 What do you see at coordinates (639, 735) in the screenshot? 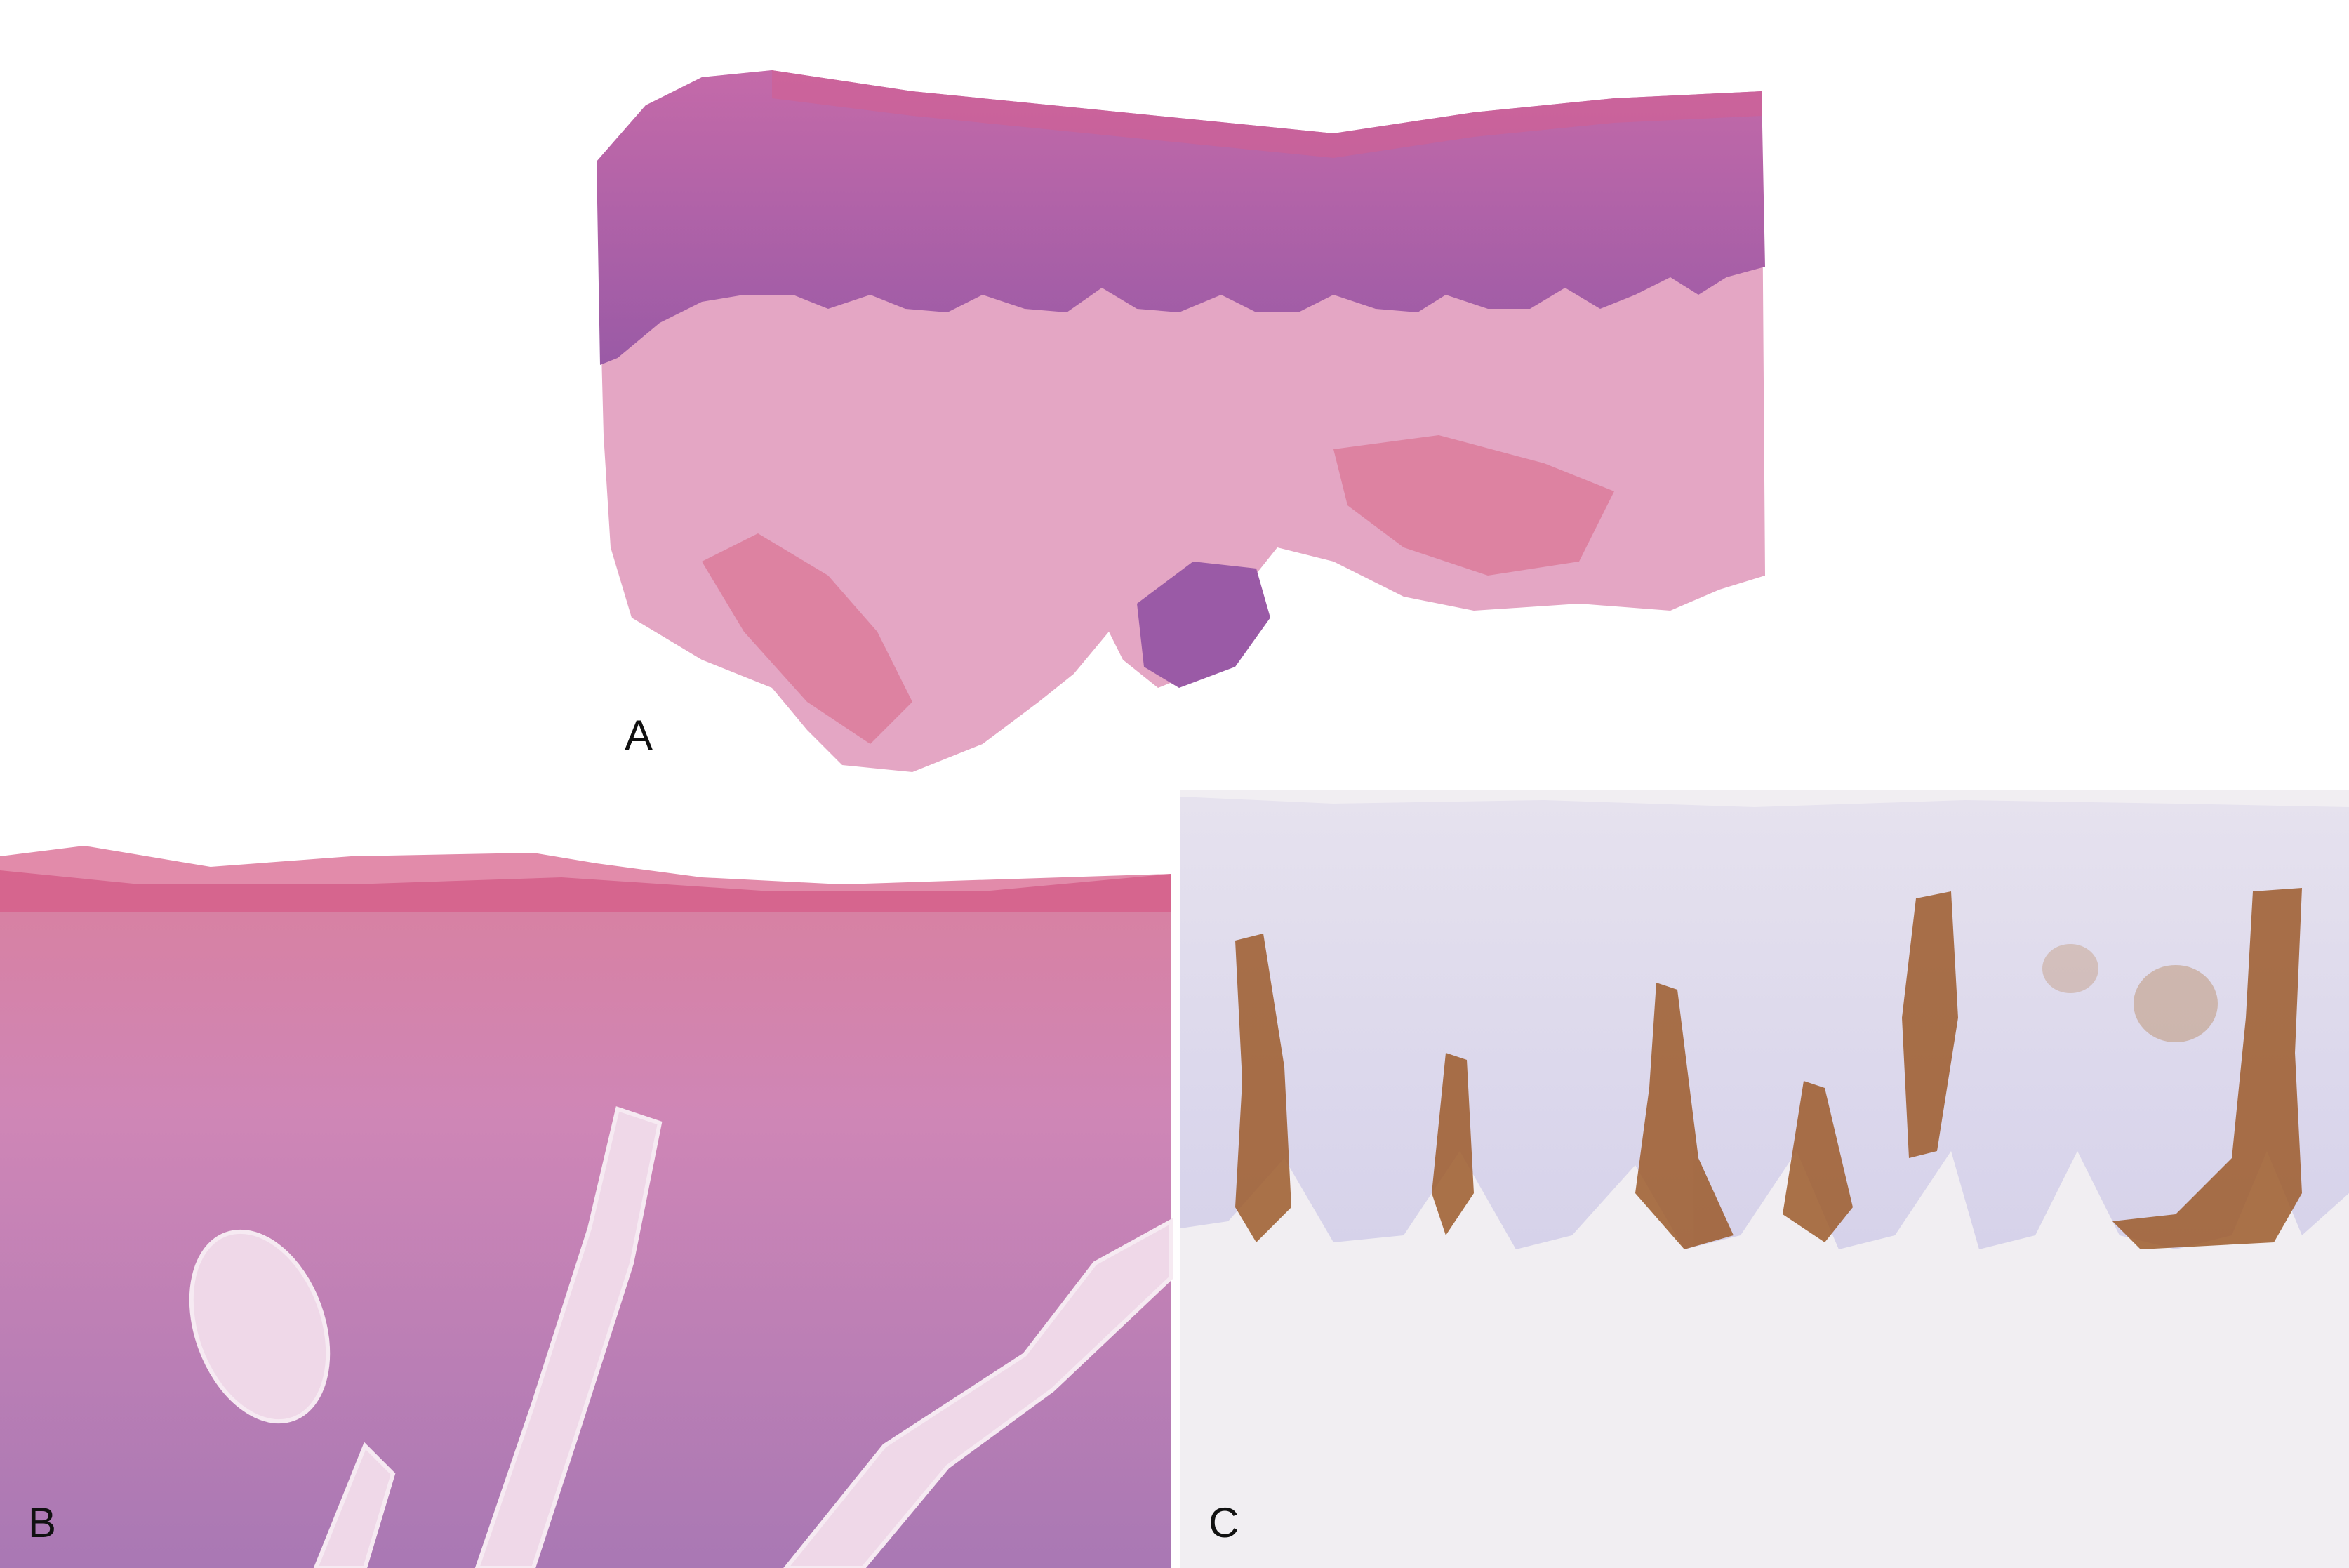
I see `panel-label: A` at bounding box center [639, 735].